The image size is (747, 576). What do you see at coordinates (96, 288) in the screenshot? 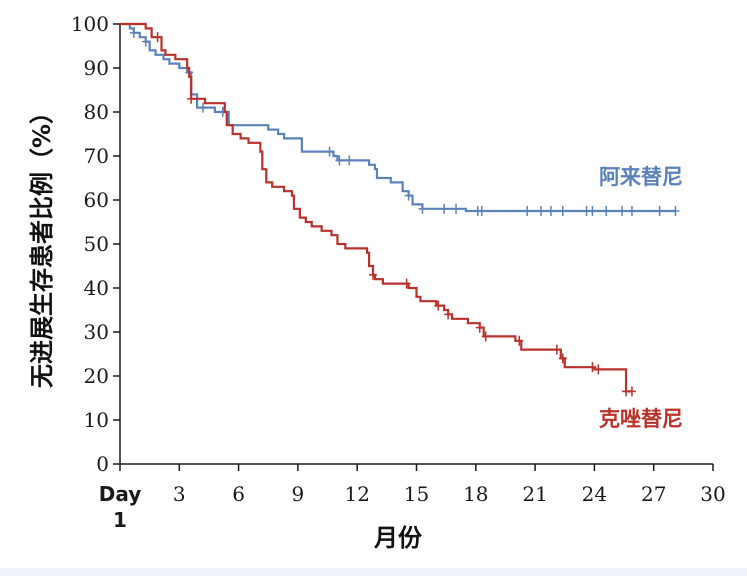
I see `y-tick-label: 40` at bounding box center [96, 288].